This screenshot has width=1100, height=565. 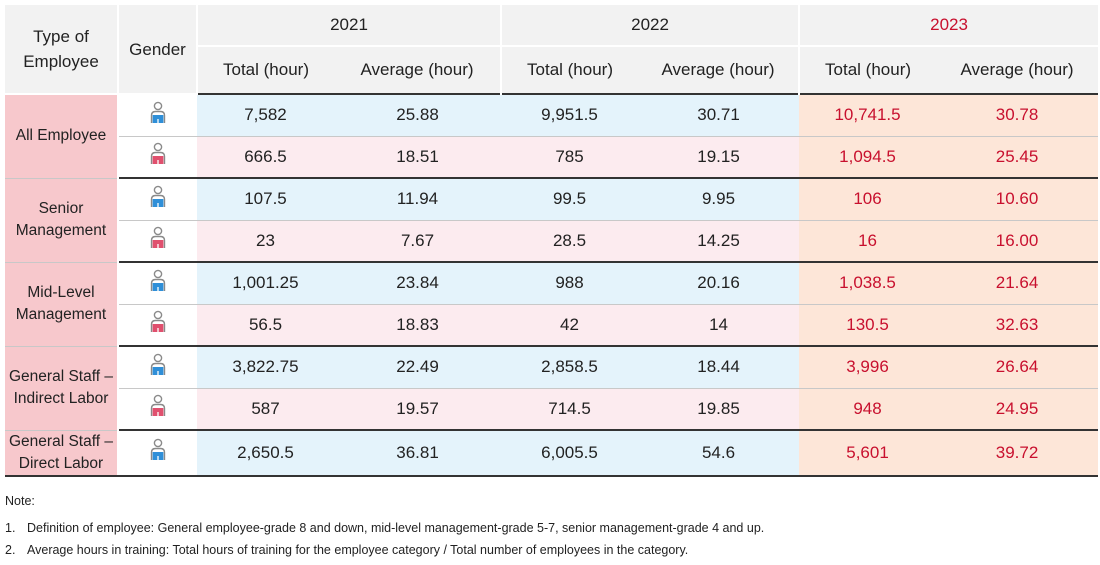 I want to click on table-row: 587 19.57 714.5 19.85 948 24.95, so click(x=552, y=409).